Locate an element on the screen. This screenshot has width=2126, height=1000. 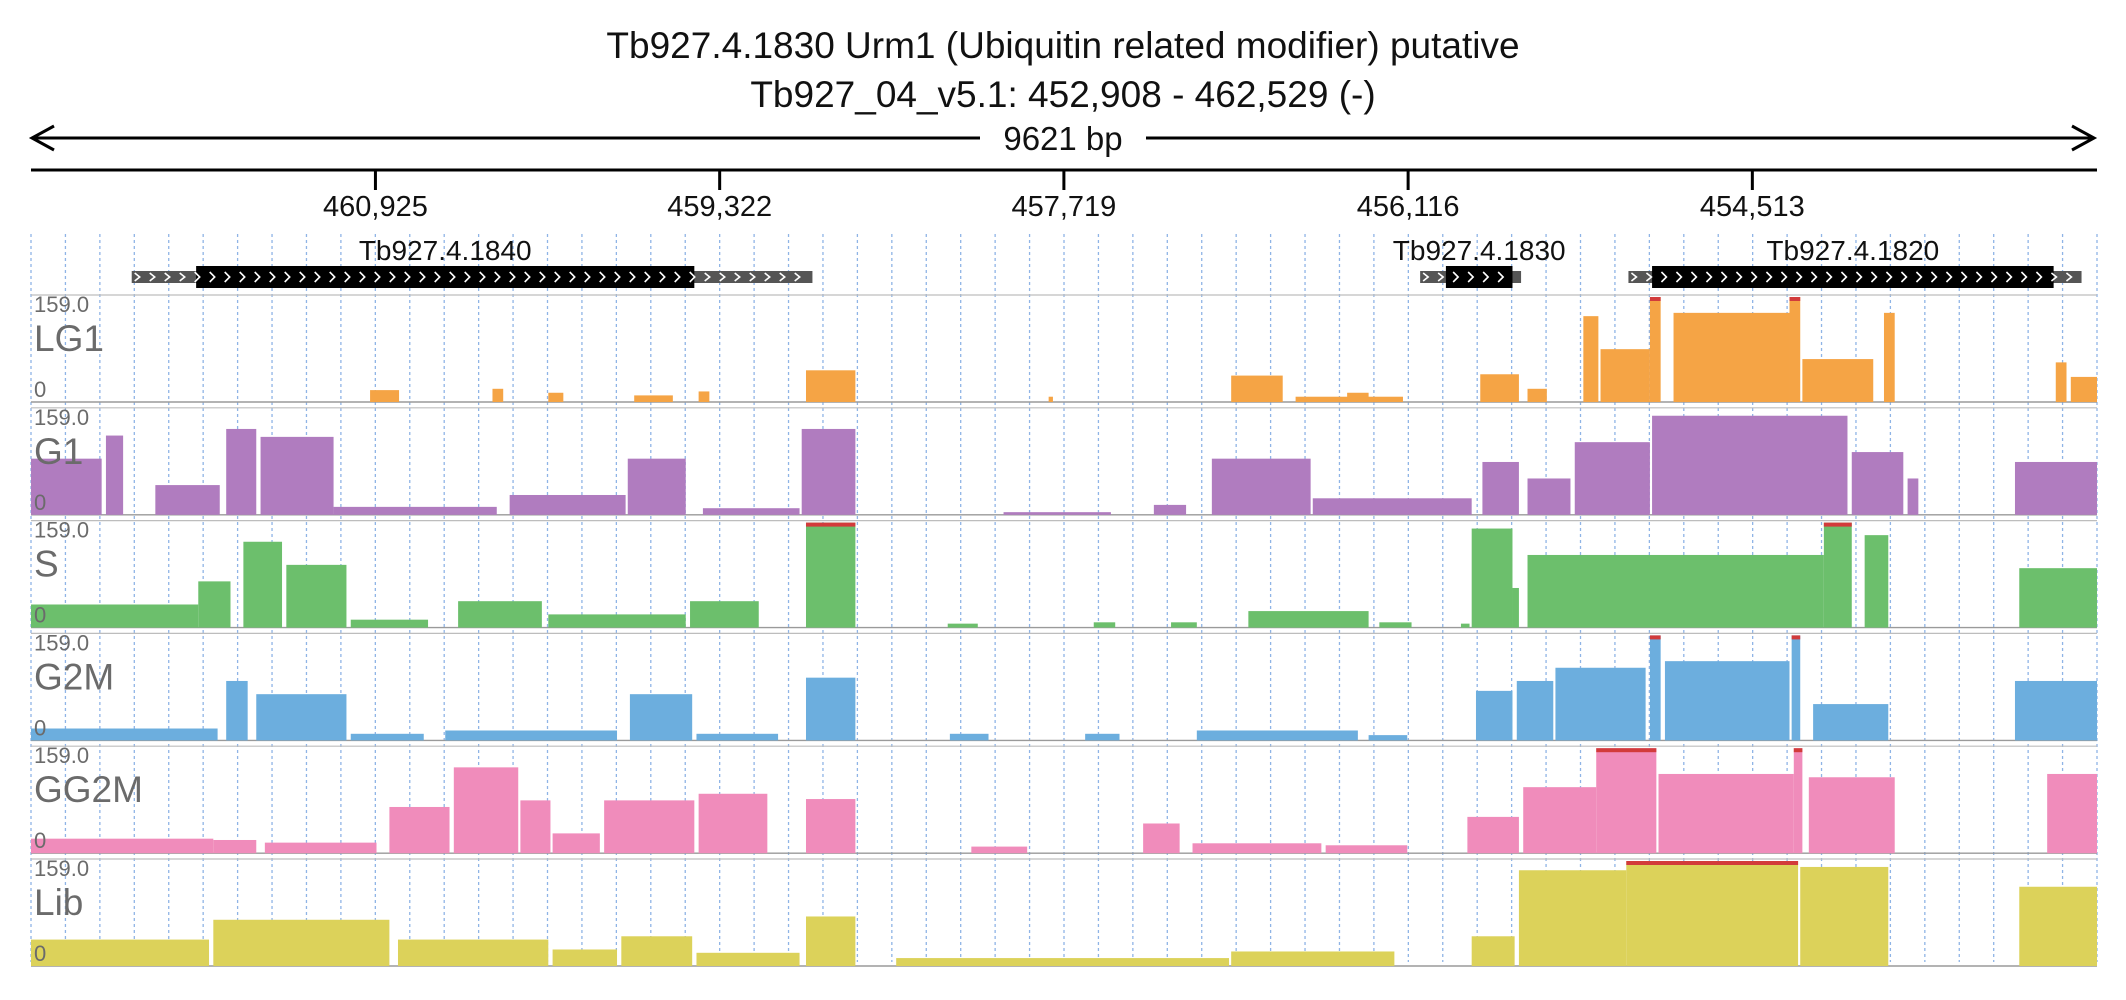
track-name: G1 is located at coordinates (58, 451).